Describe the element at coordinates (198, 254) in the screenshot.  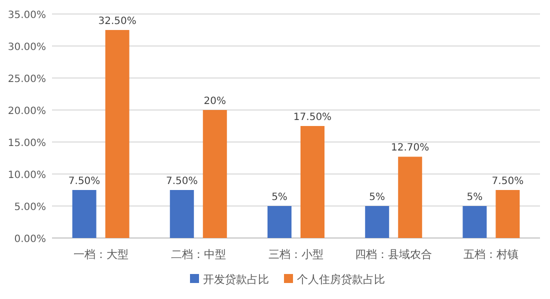
I see `x-tick-label: 二档：中型` at that location.